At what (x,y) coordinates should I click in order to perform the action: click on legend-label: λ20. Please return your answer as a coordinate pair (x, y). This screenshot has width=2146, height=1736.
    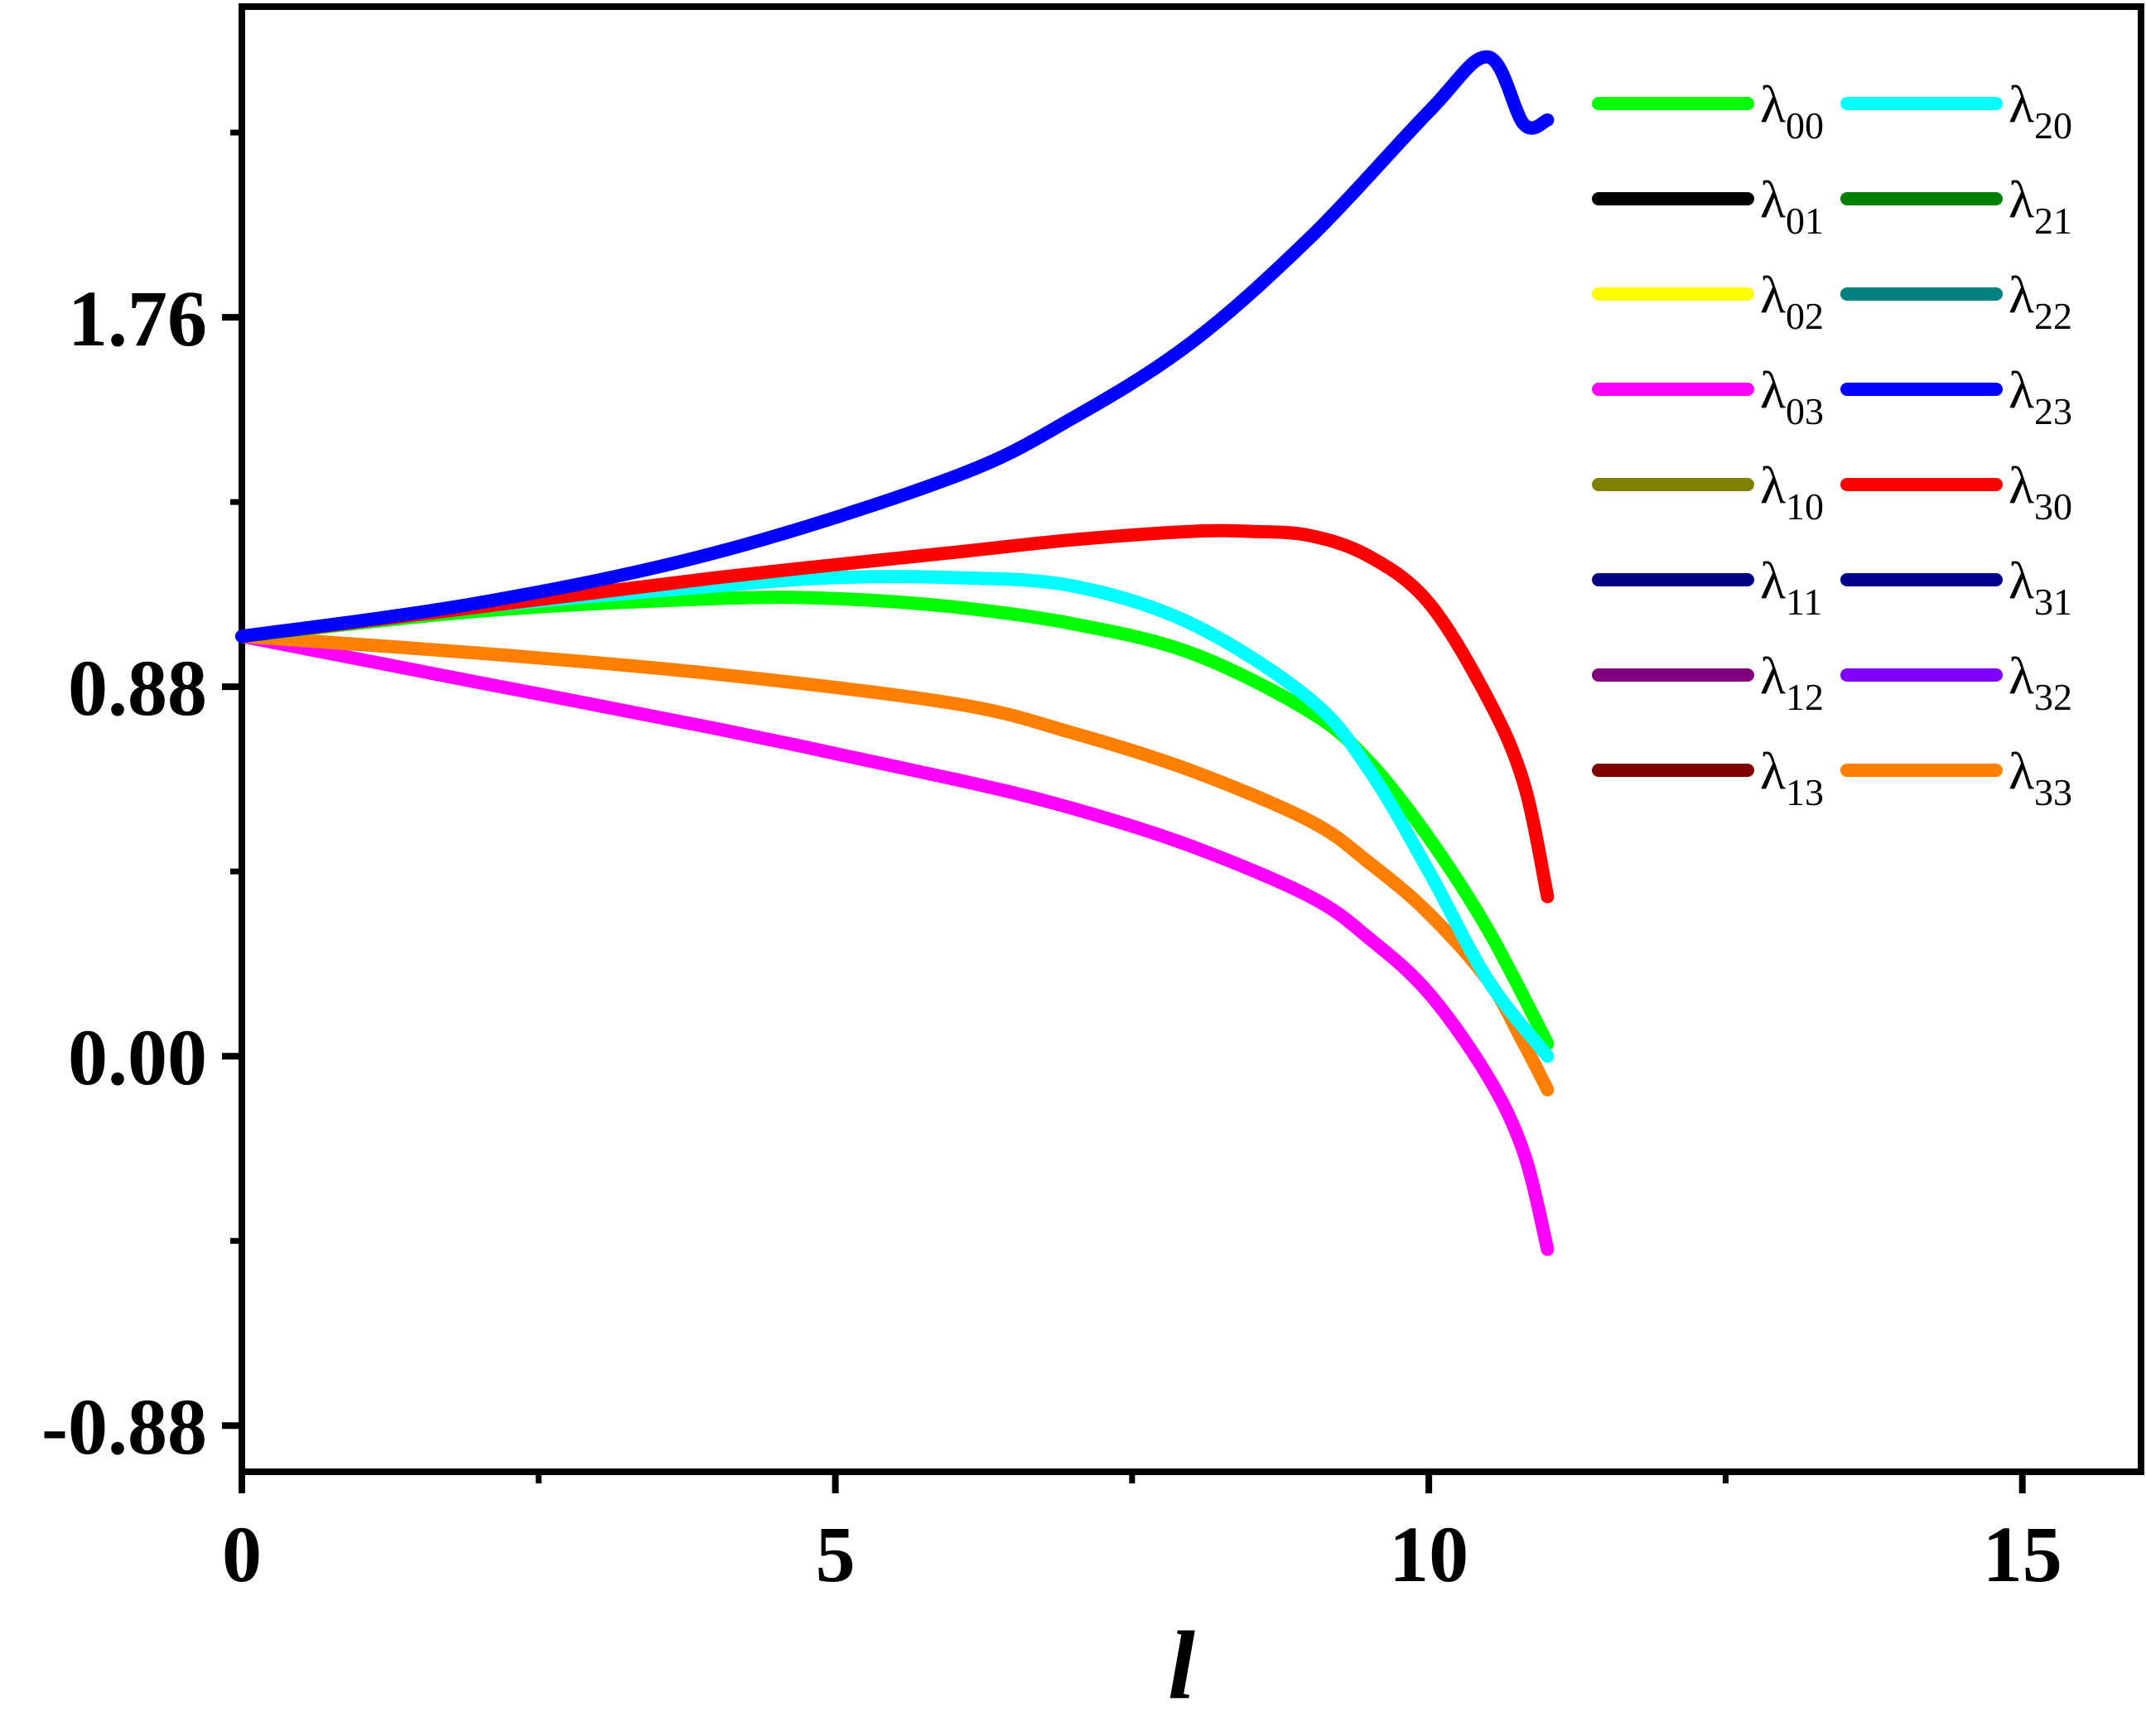
    Looking at the image, I should click on (2040, 111).